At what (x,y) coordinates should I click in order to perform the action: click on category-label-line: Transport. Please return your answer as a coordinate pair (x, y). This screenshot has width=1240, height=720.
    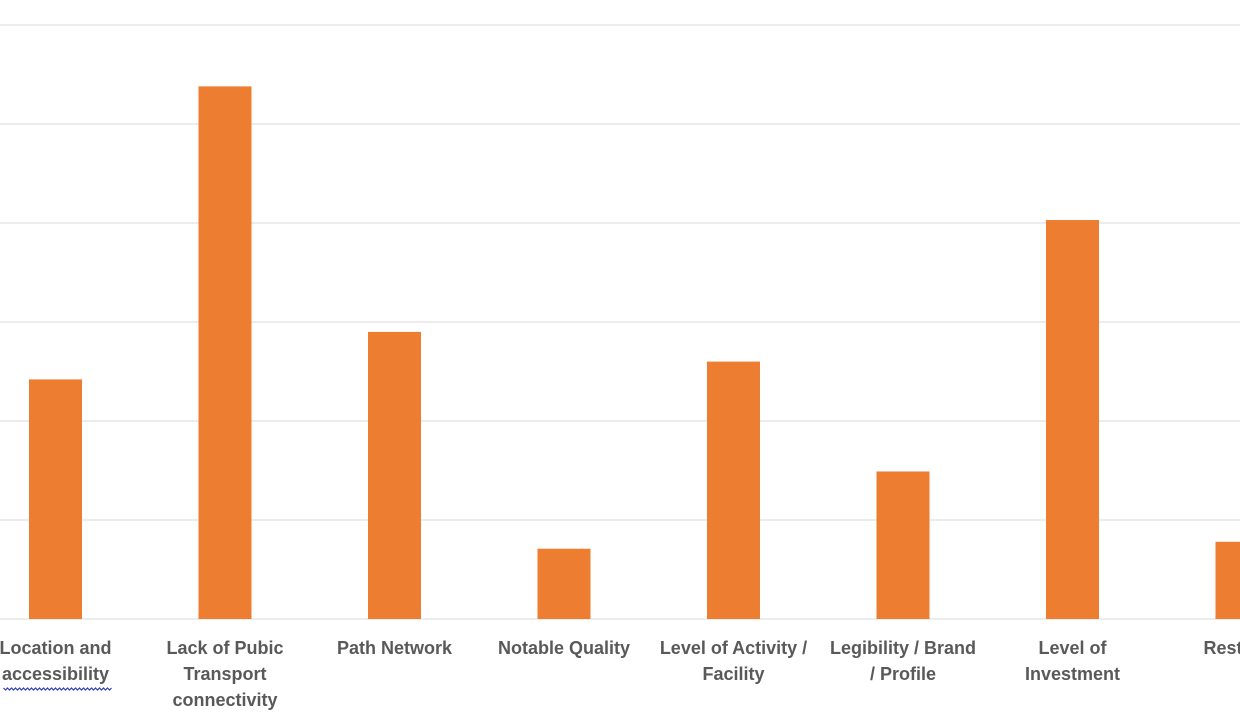
    Looking at the image, I should click on (224, 674).